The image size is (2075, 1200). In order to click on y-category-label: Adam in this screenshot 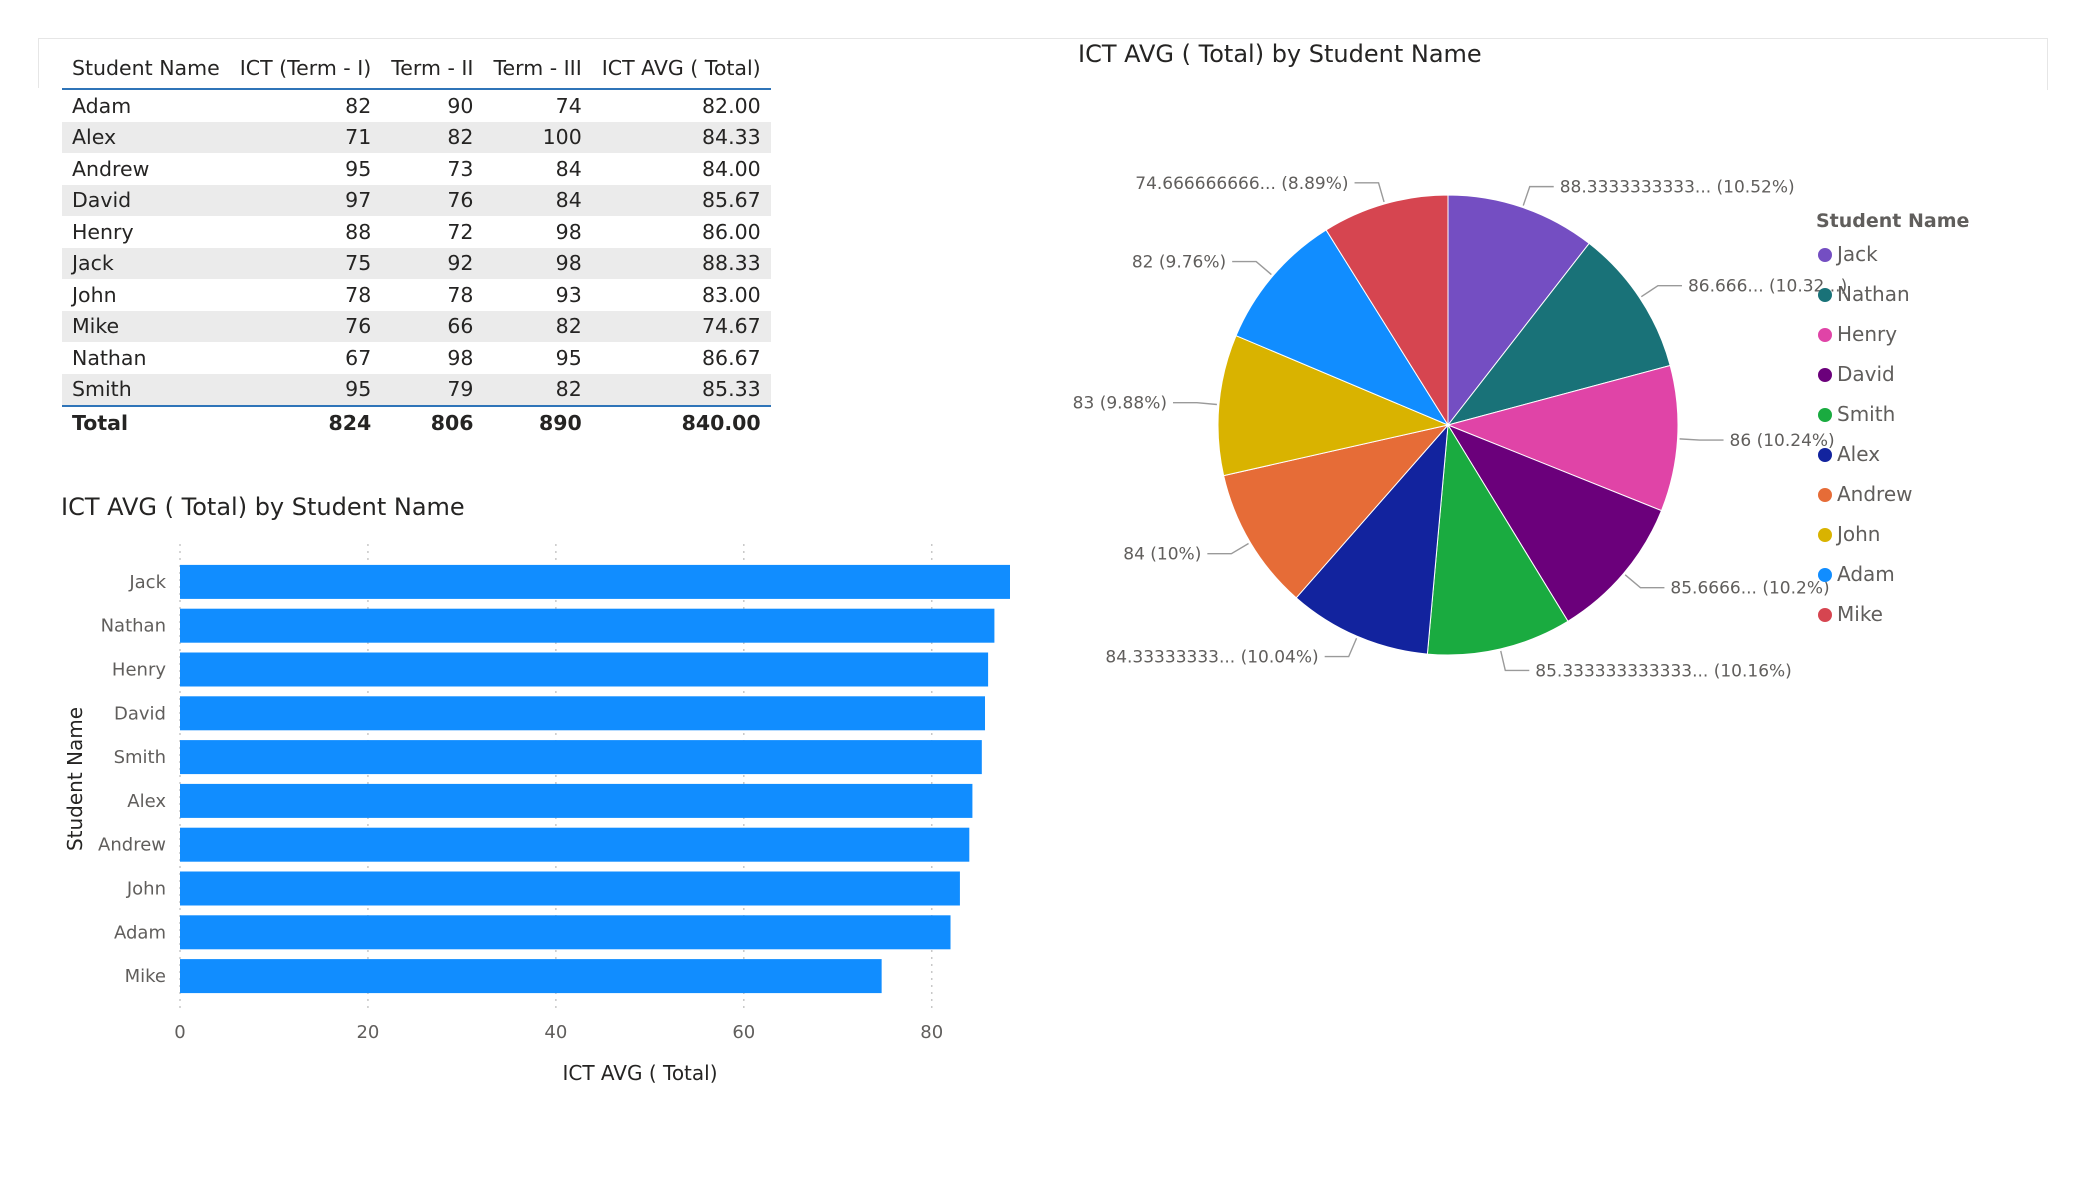, I will do `click(140, 932)`.